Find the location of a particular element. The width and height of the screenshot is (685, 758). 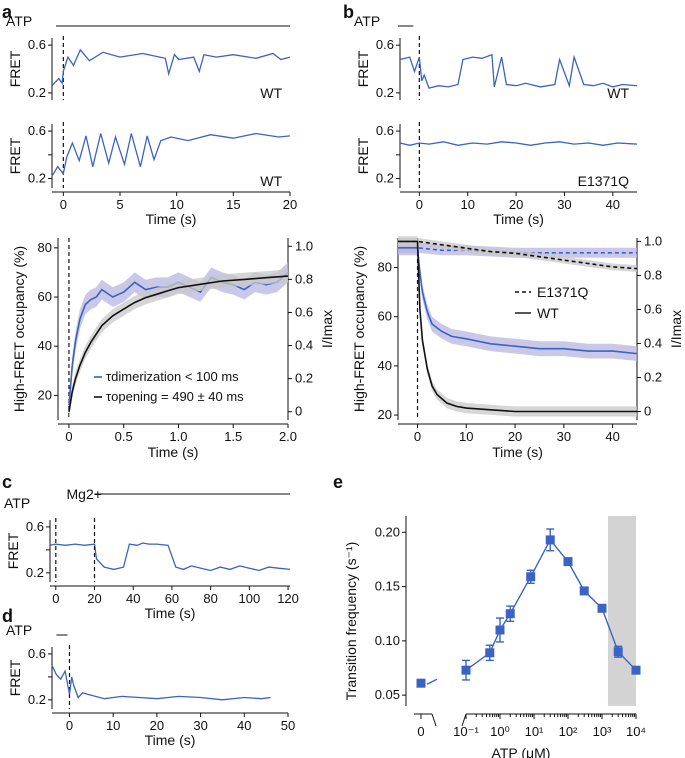

y-tick-label: 0.10 is located at coordinates (387, 640).